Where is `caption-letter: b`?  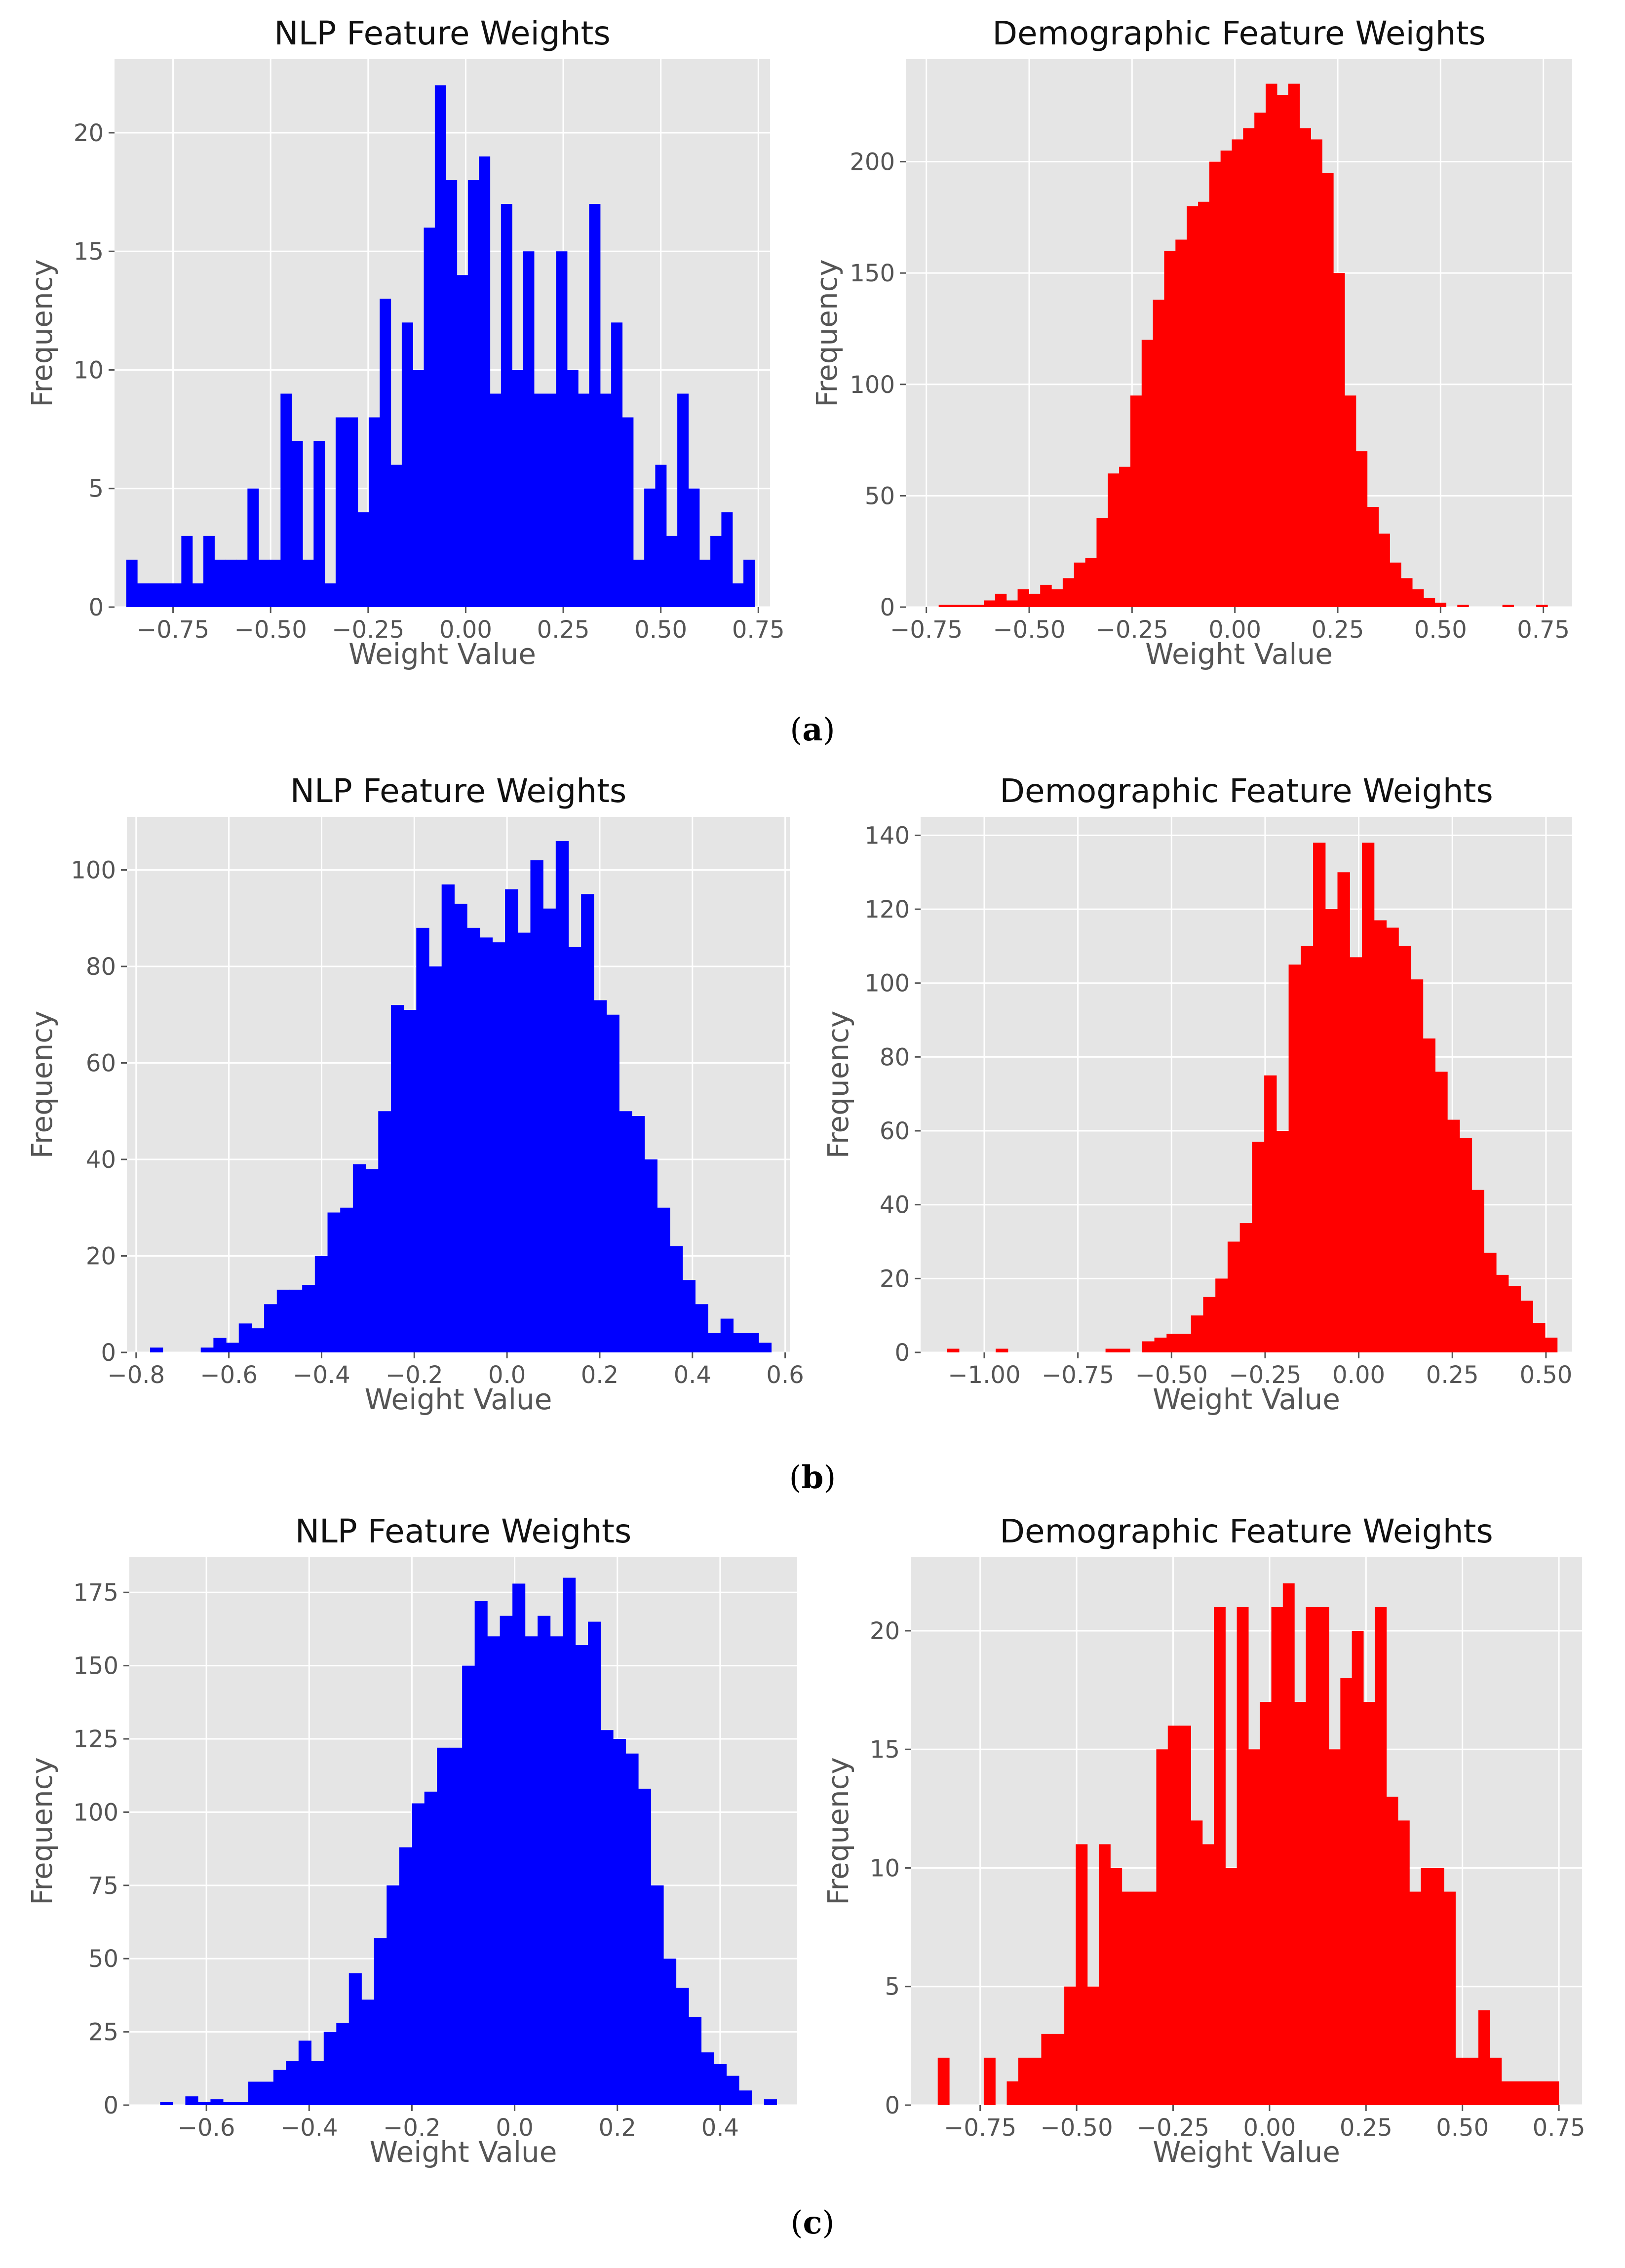
caption-letter: b is located at coordinates (813, 1477).